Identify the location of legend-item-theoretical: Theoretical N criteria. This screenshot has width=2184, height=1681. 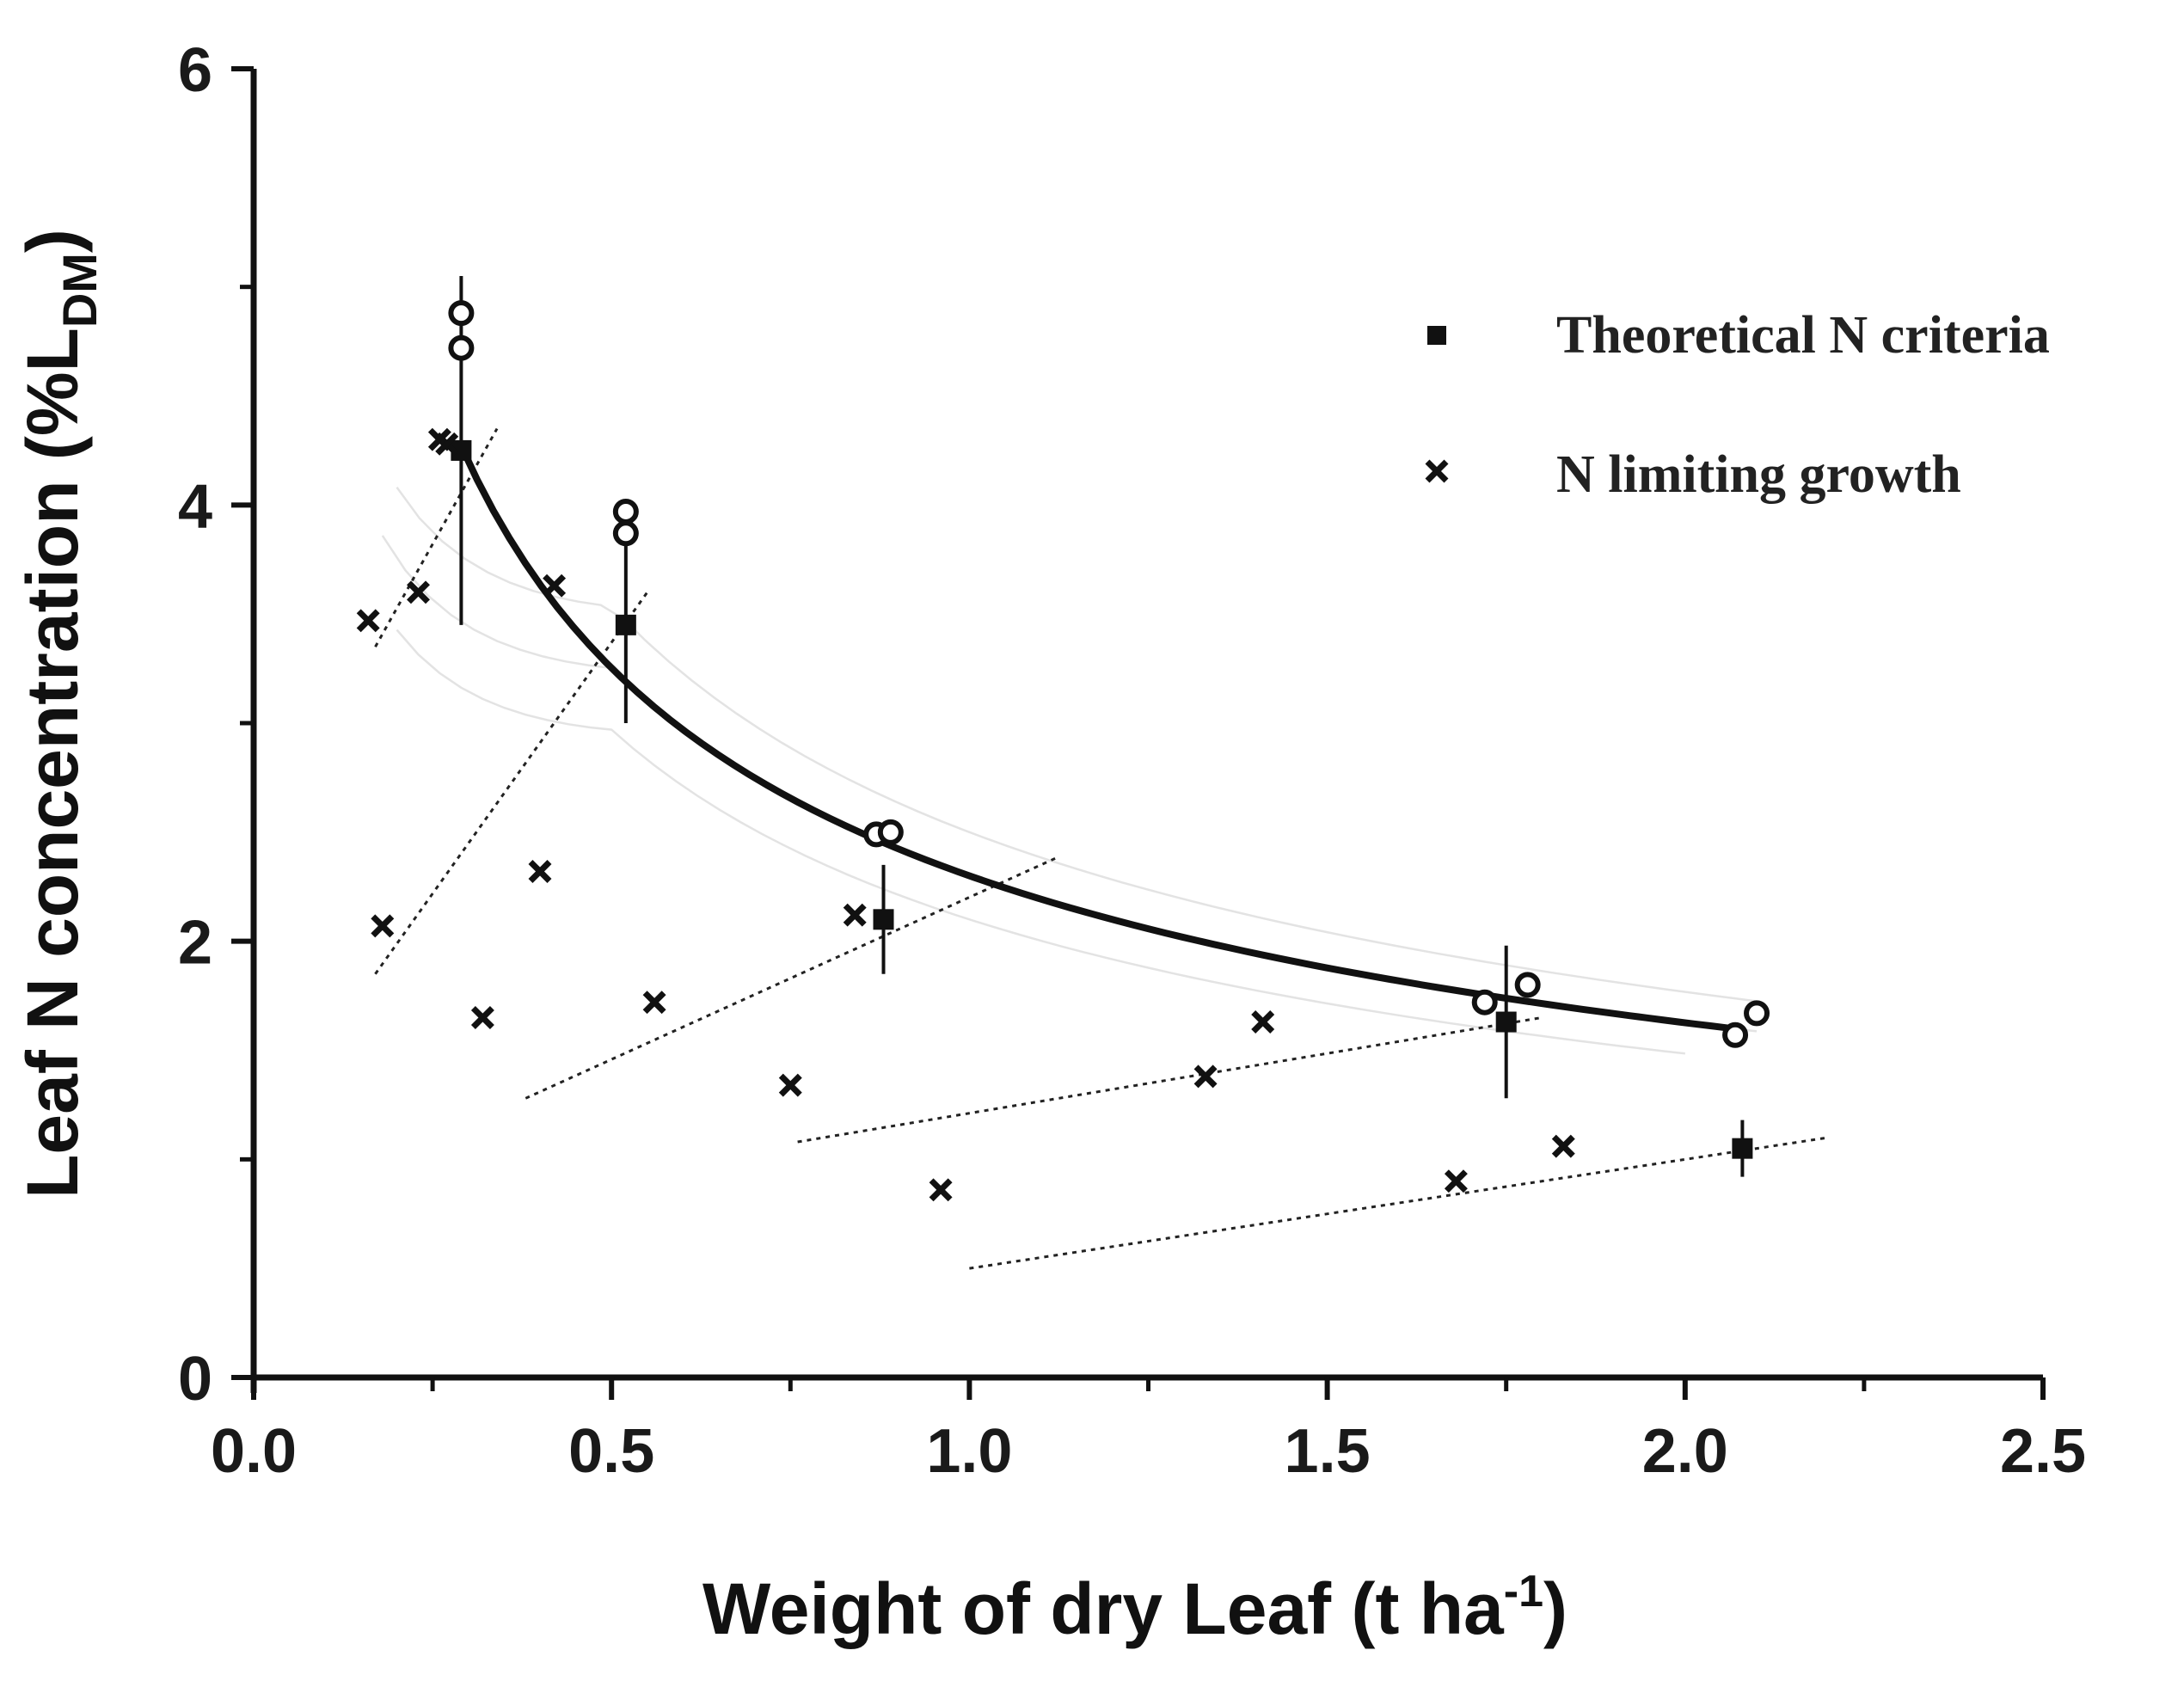
(1738, 335).